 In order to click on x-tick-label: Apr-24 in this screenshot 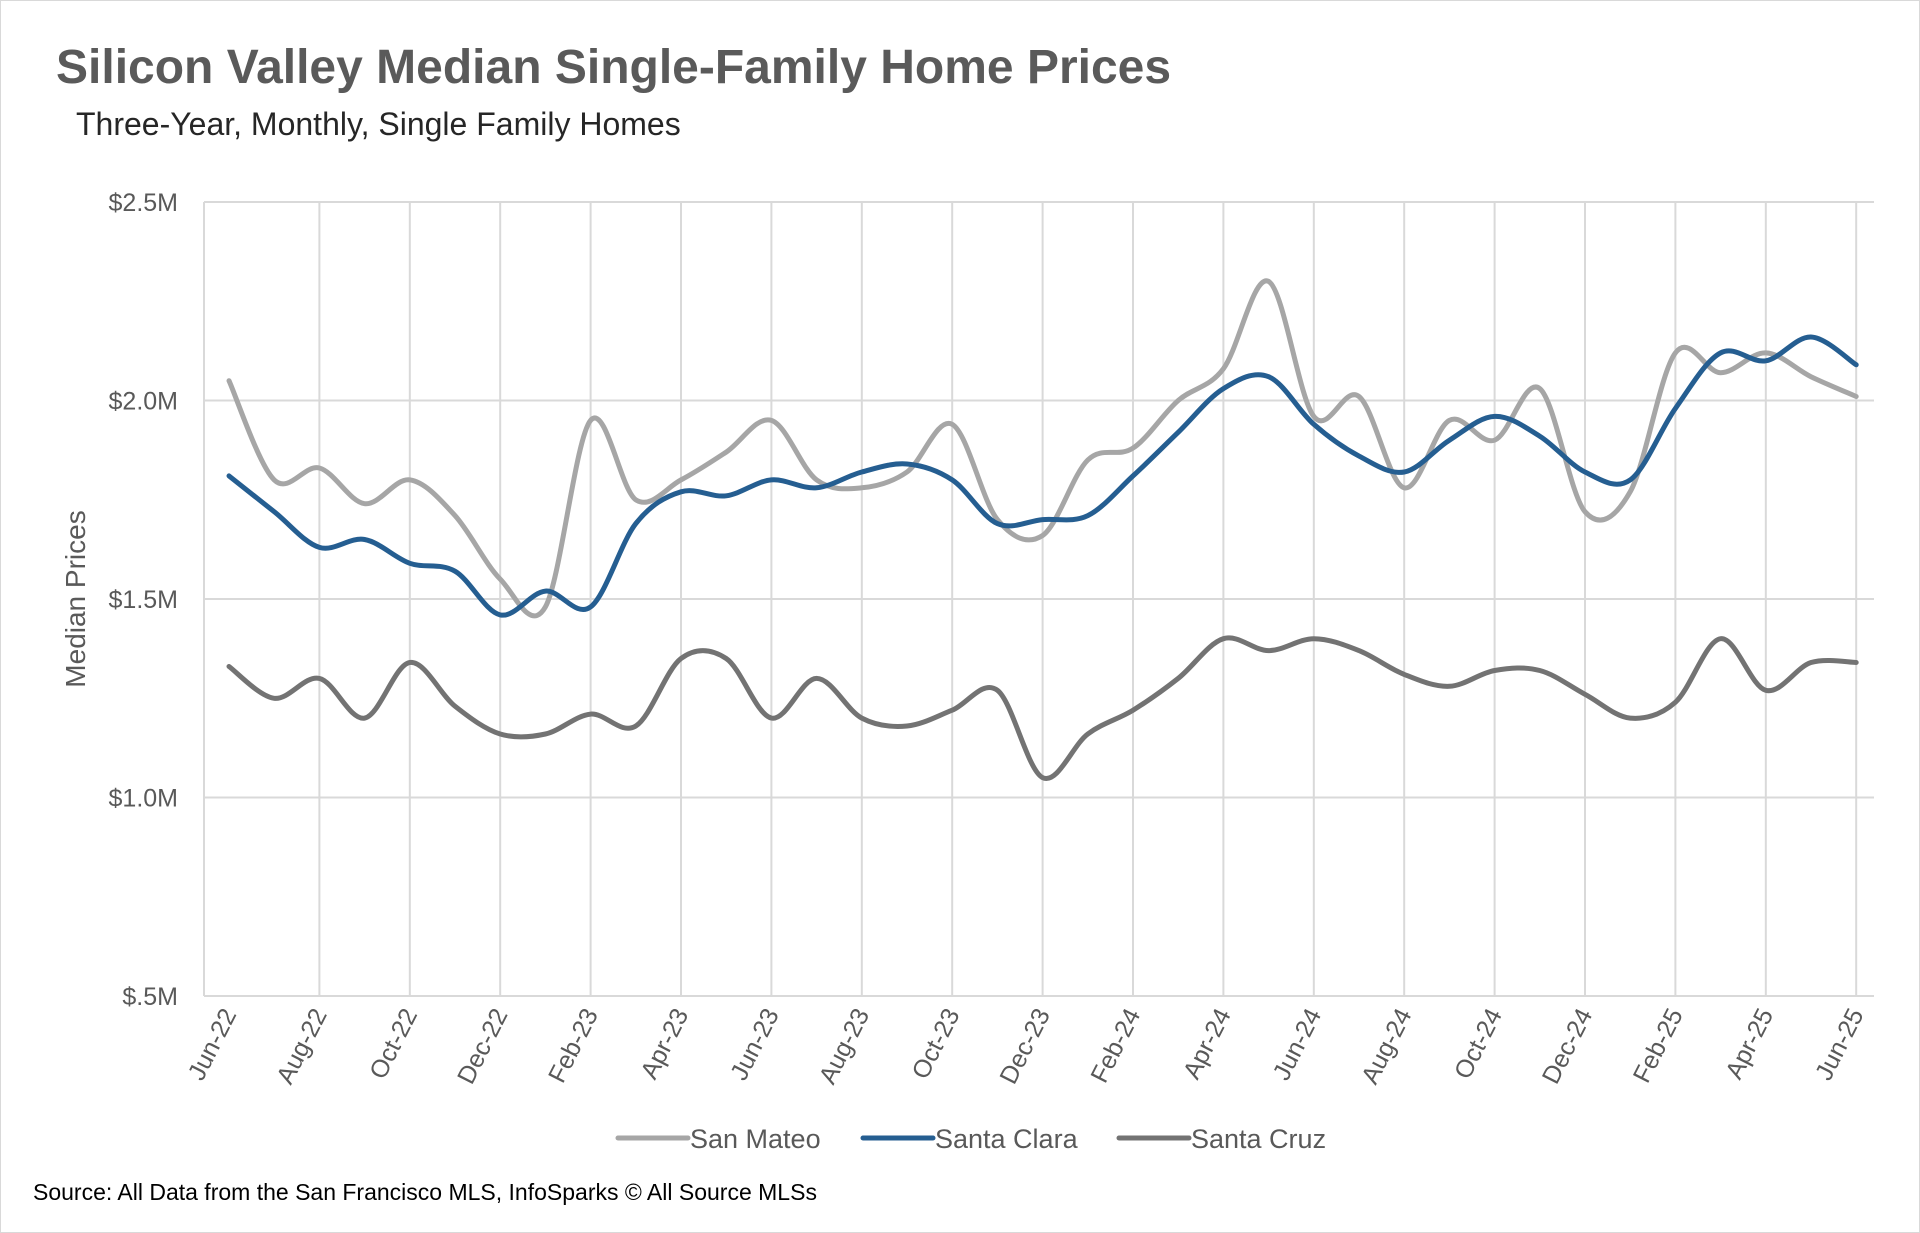, I will do `click(1207, 1044)`.